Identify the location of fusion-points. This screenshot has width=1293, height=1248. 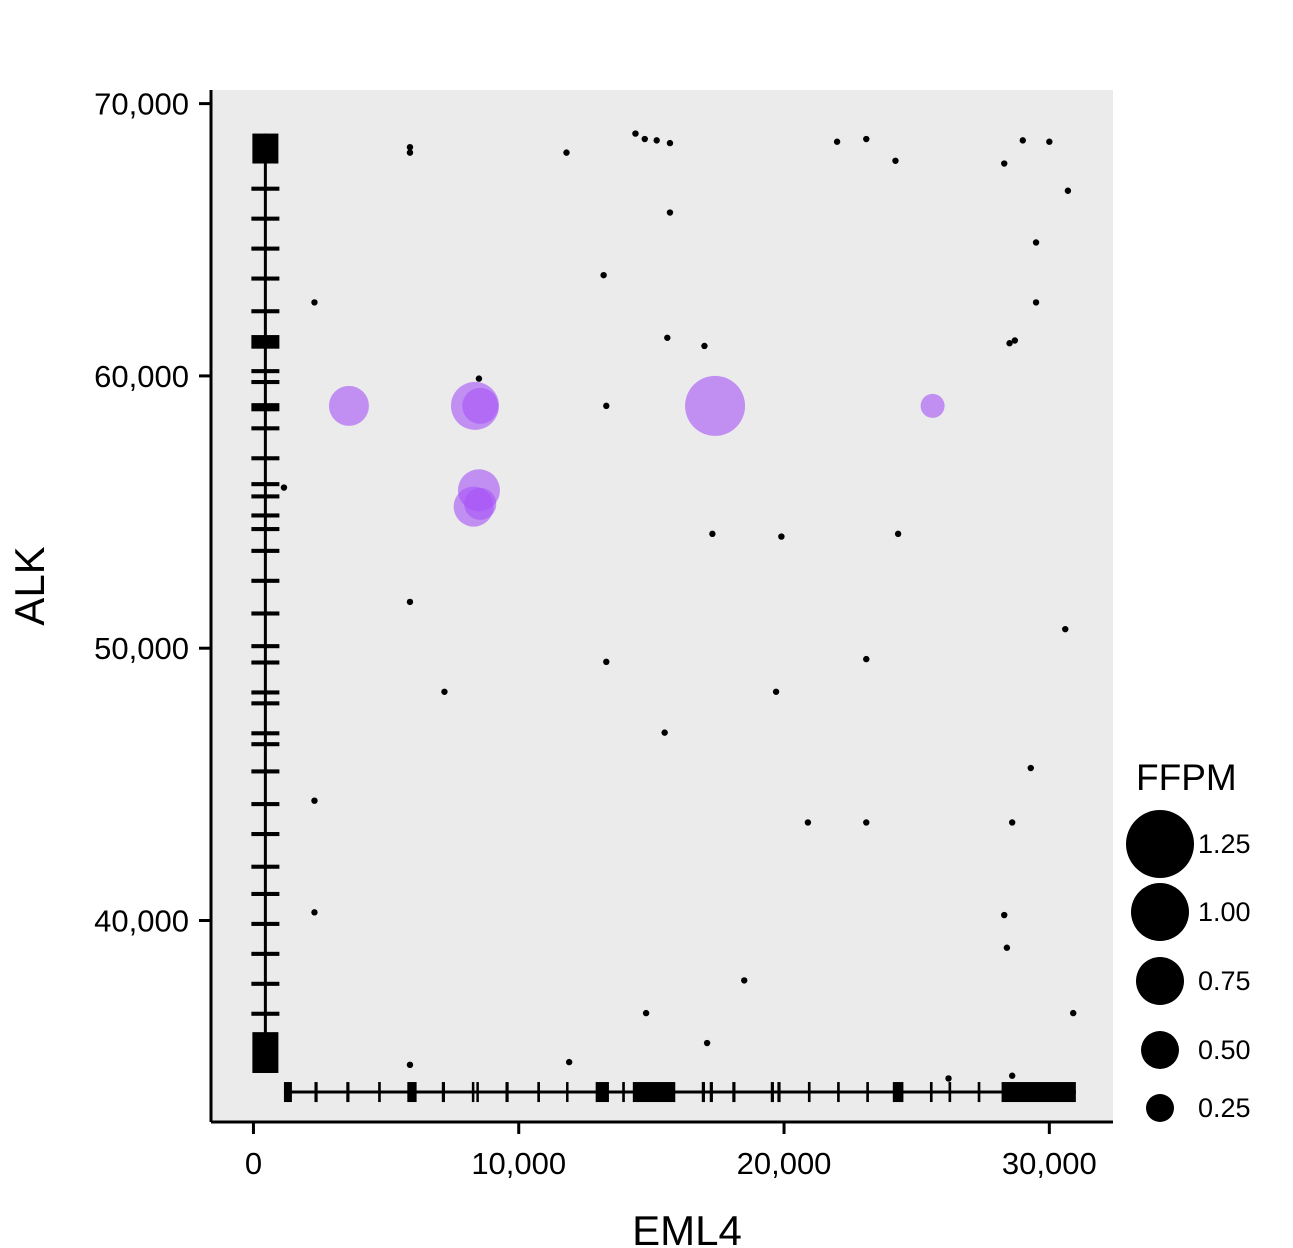
(636, 451).